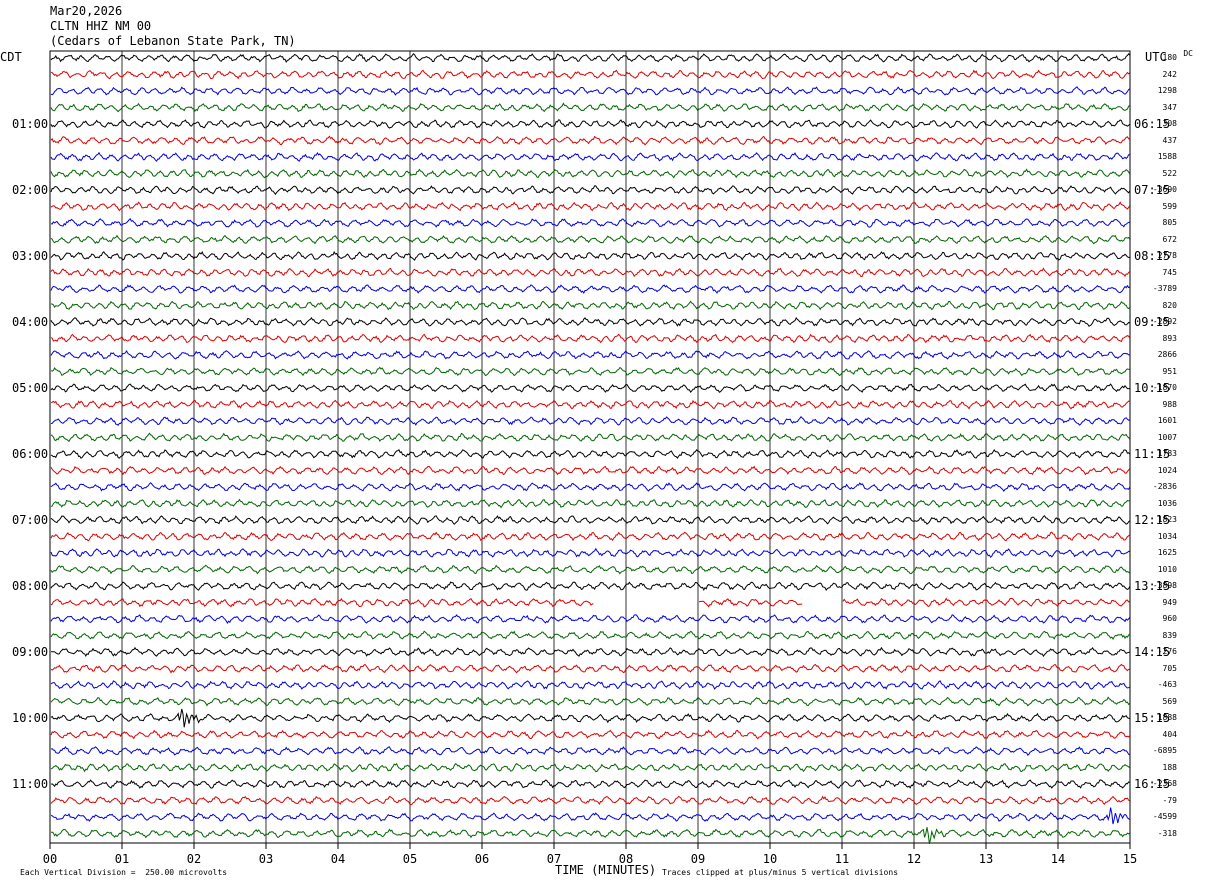 The image size is (1210, 886). Describe the element at coordinates (1169, 767) in the screenshot. I see `dc-offset-label: 188` at that location.